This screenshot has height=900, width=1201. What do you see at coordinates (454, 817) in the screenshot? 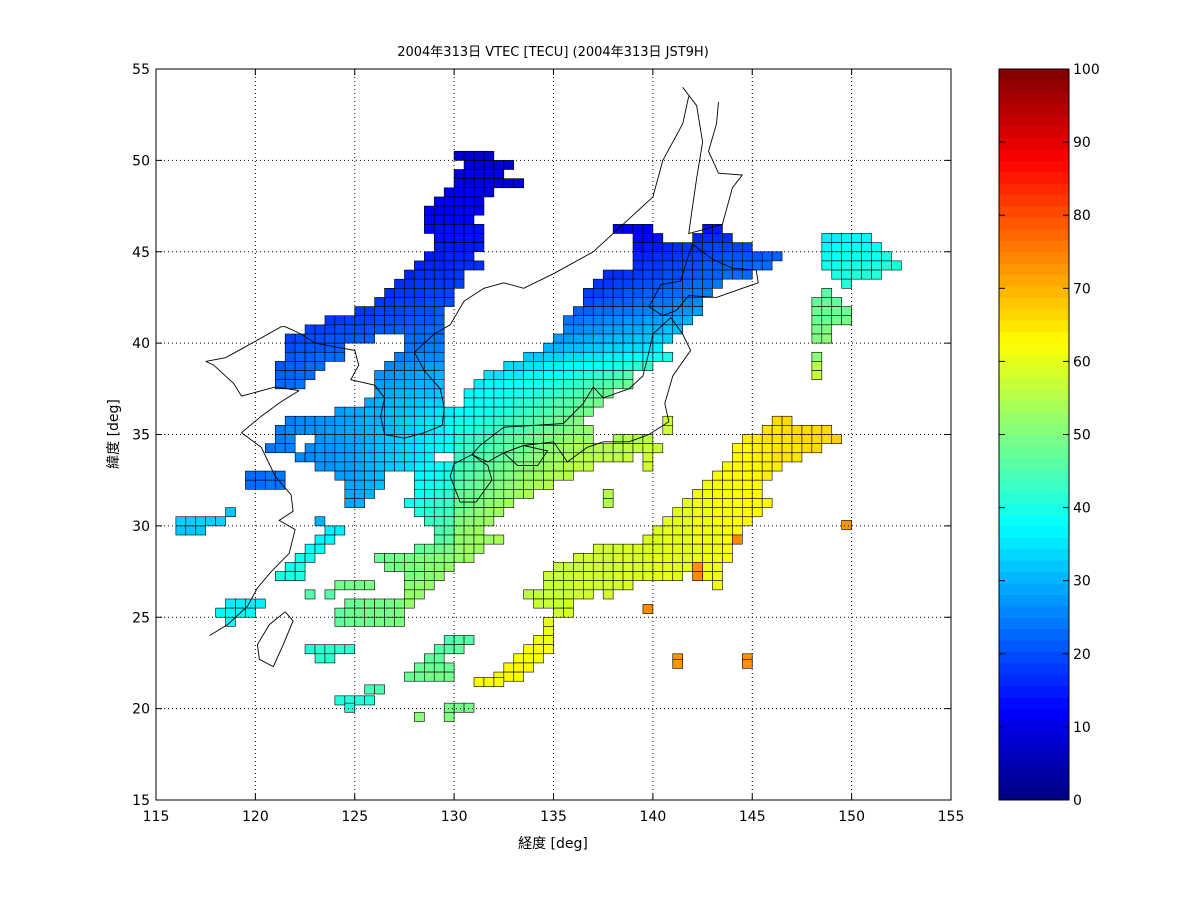
I see `x-tick-label: 130` at bounding box center [454, 817].